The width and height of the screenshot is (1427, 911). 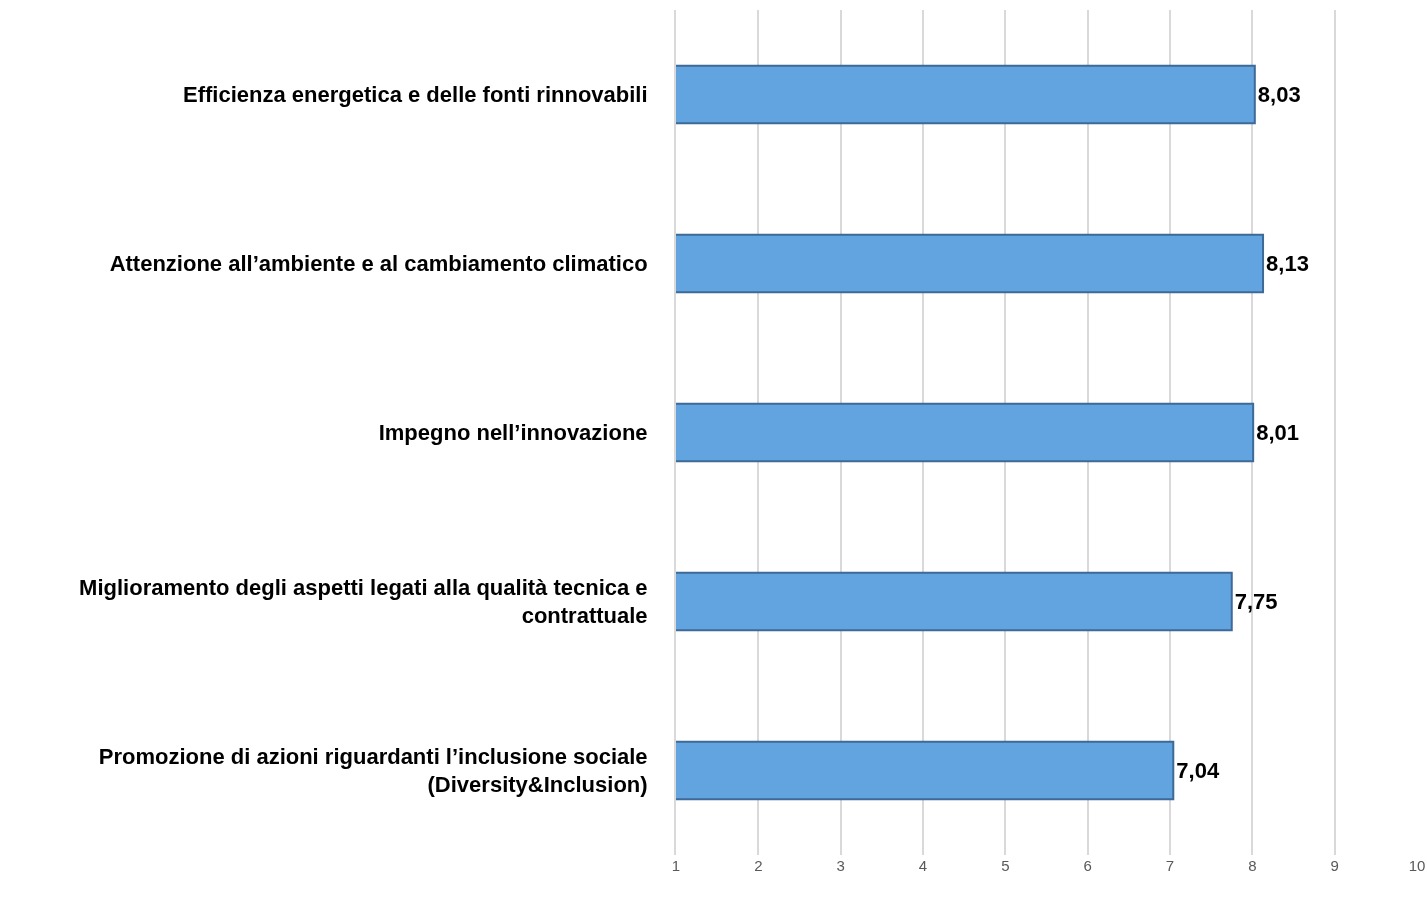 What do you see at coordinates (378, 264) in the screenshot?
I see `y-tick-label: Attenzione all’ambiente e al cambiamento climatico` at bounding box center [378, 264].